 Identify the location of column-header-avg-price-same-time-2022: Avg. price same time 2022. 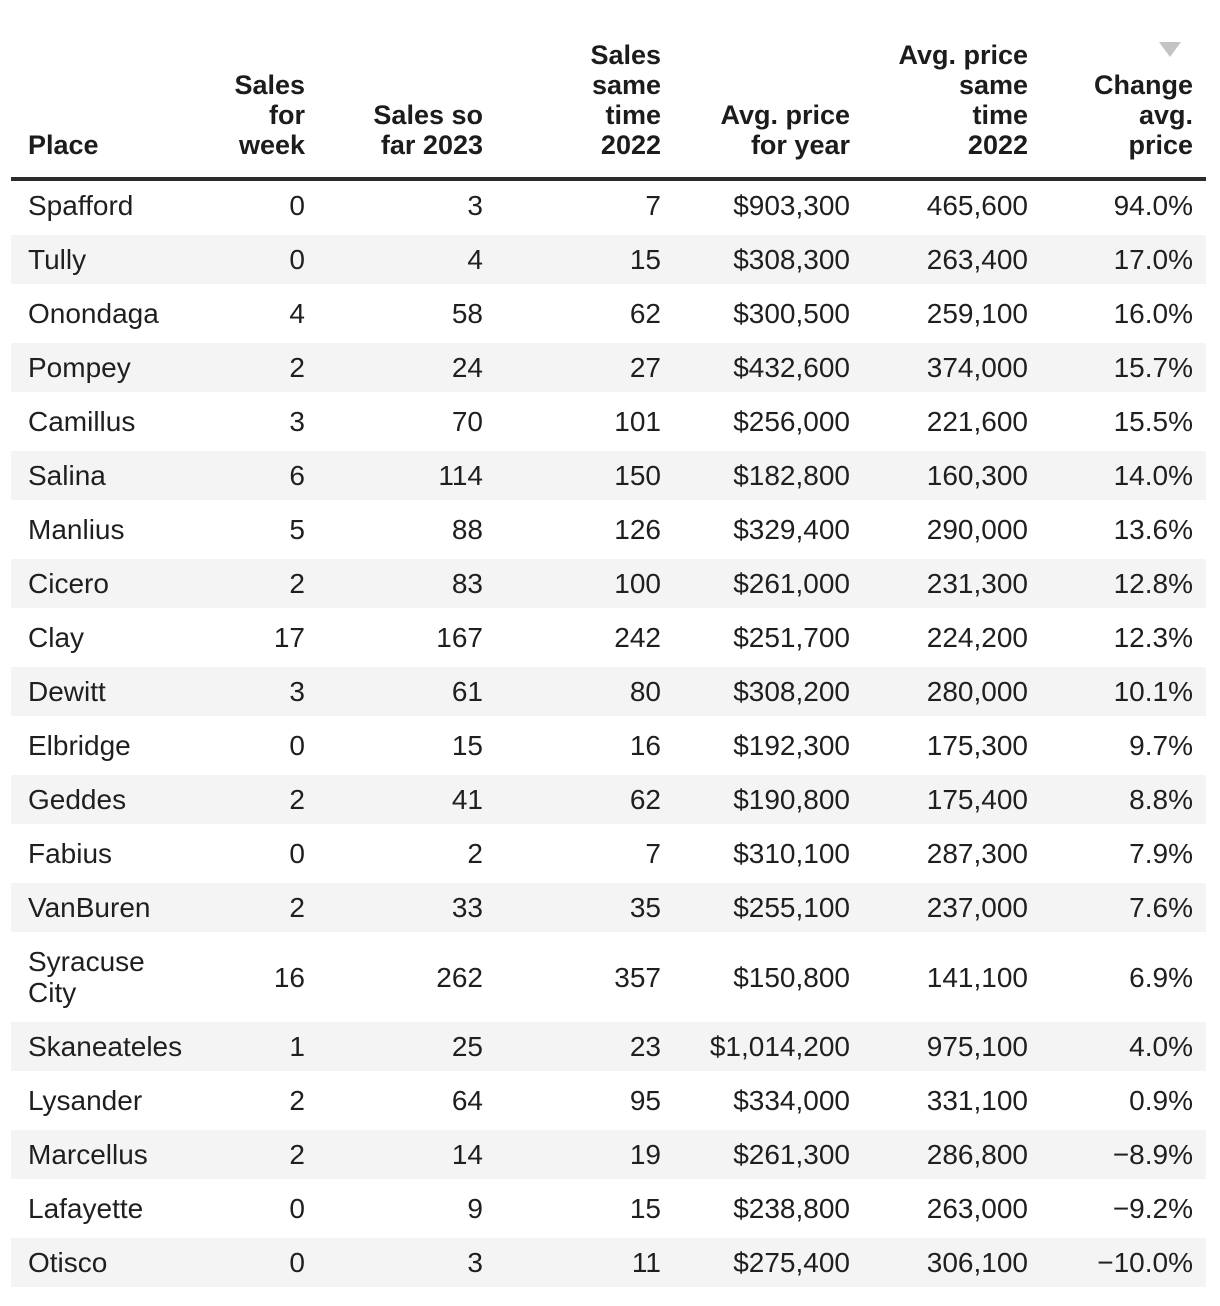
(952, 90).